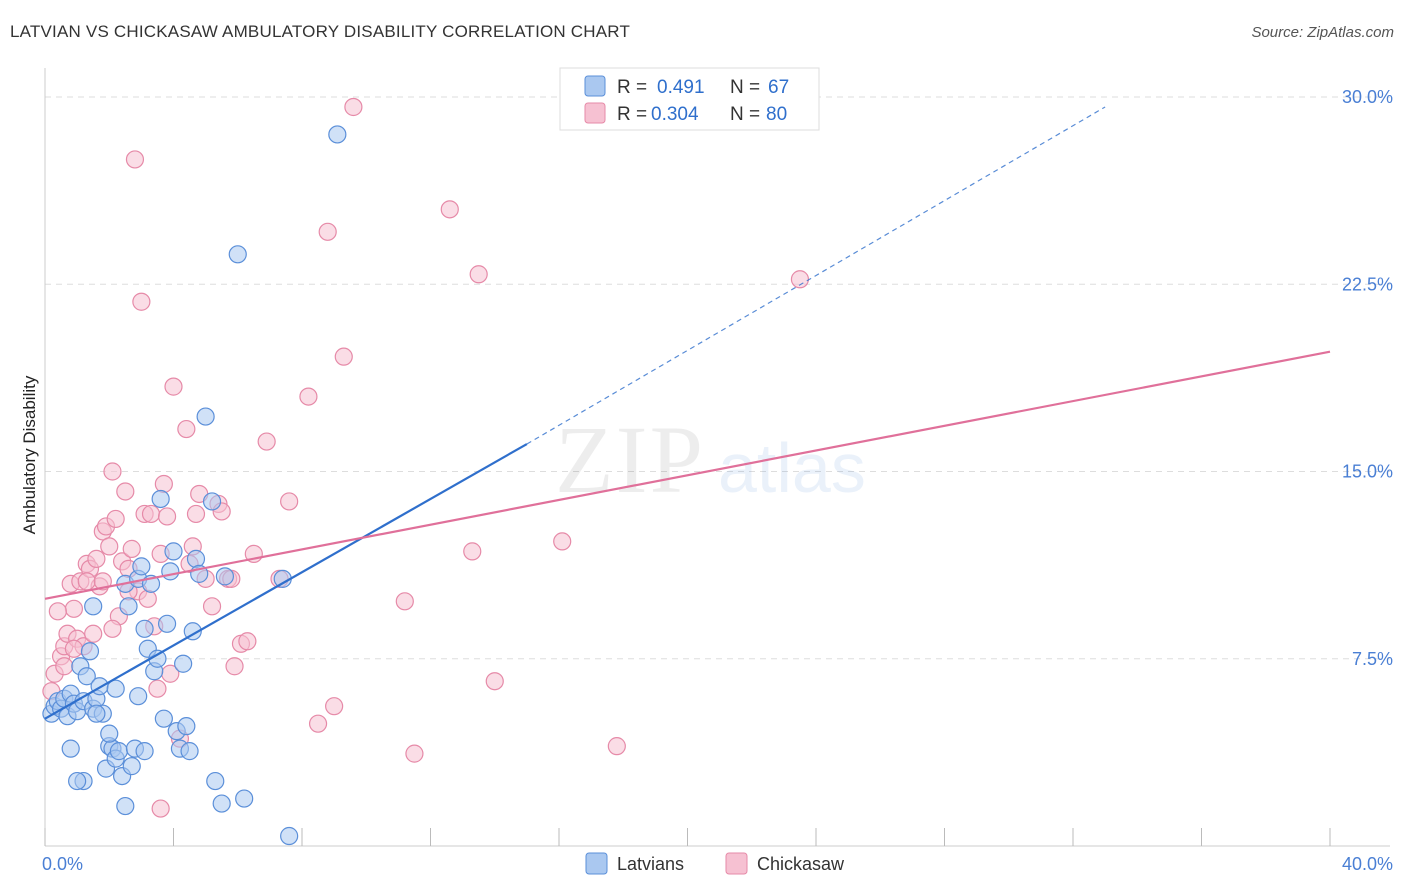 The height and width of the screenshot is (892, 1406). Describe the element at coordinates (1367, 97) in the screenshot. I see `y-tick-label: 30.0%` at that location.